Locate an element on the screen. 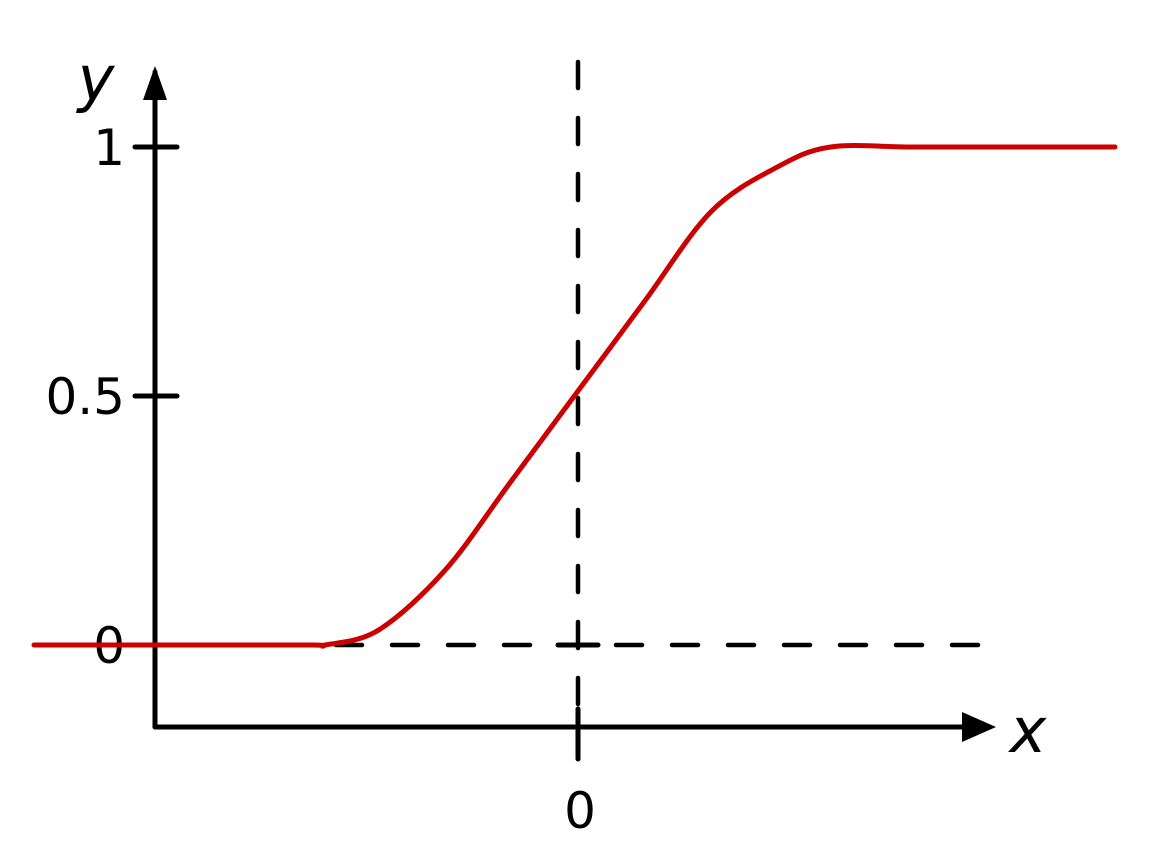  x-axis-label: x is located at coordinates (1028, 730).